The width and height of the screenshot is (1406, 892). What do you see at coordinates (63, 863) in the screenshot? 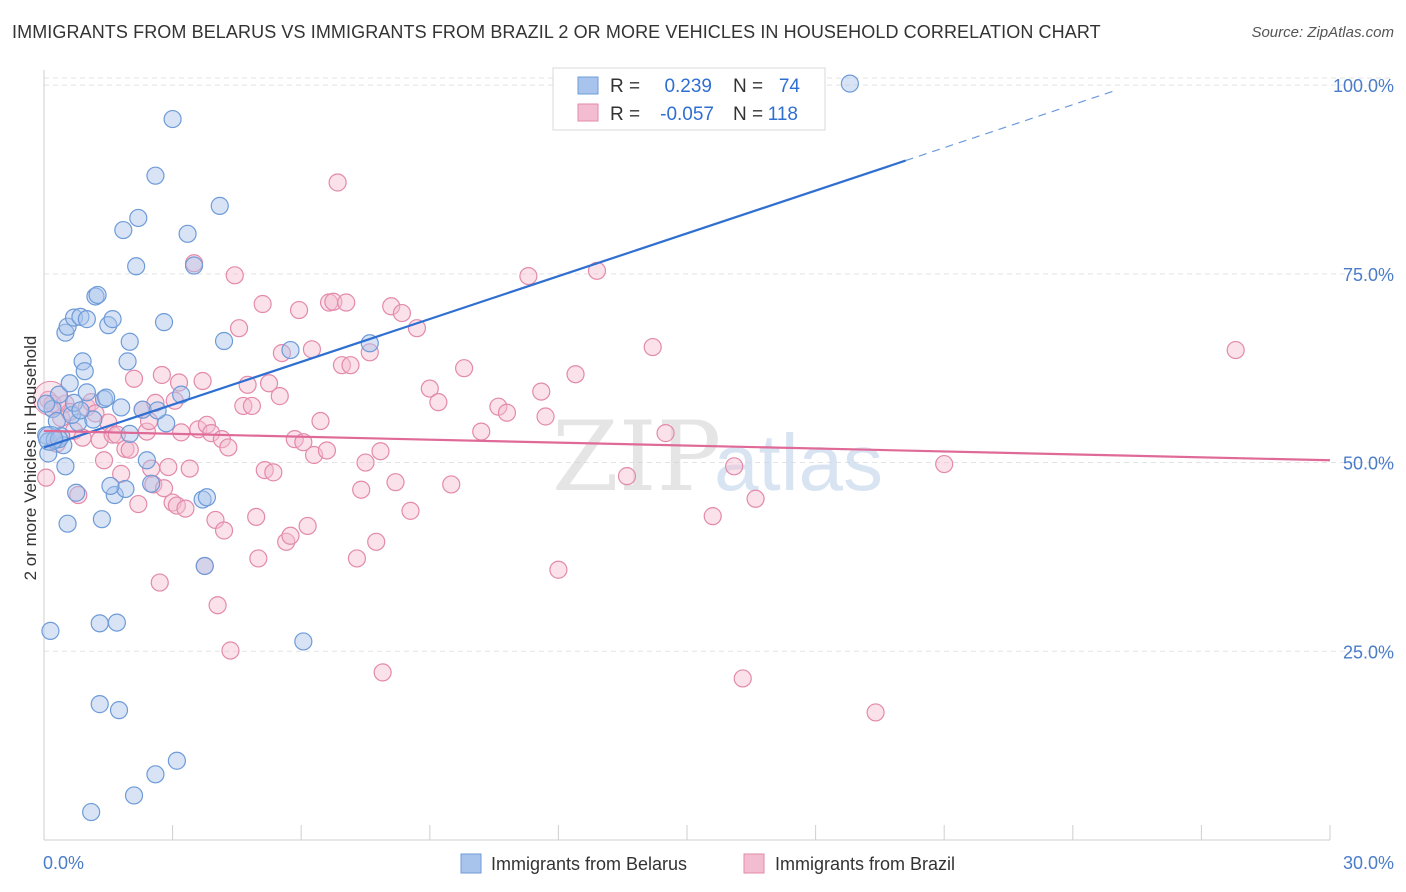
I see `x-tick-label-min: 0.0%` at bounding box center [63, 863].